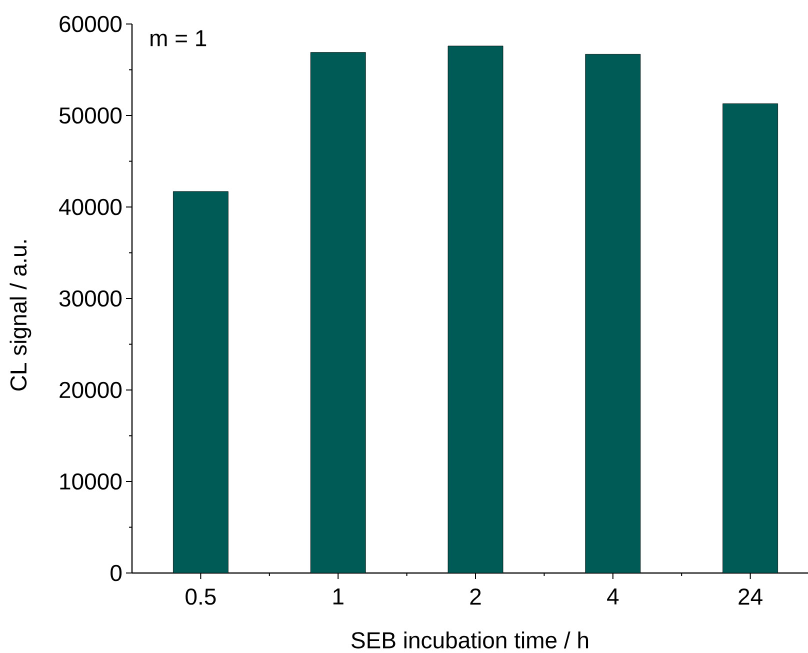  I want to click on x-tick-label: 1, so click(338, 596).